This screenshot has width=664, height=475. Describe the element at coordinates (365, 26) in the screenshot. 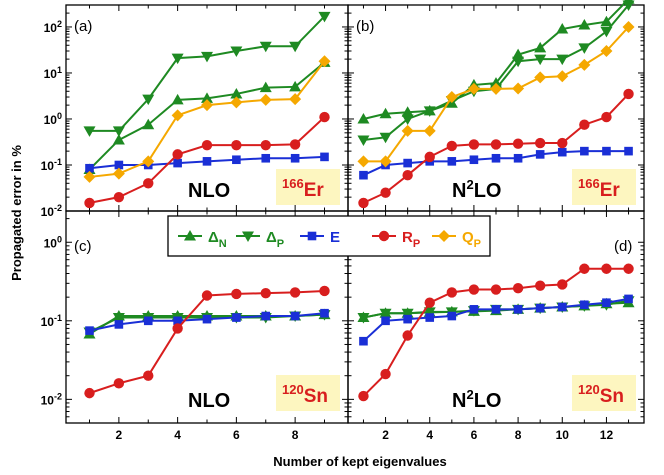

I see `panel-letter: (b)` at that location.